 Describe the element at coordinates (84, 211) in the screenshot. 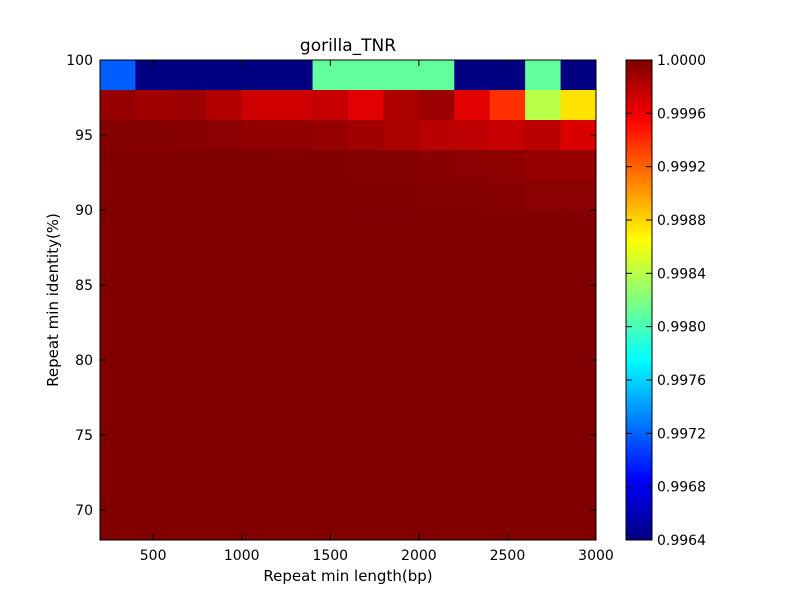

I see `y-tick-label: 90` at that location.